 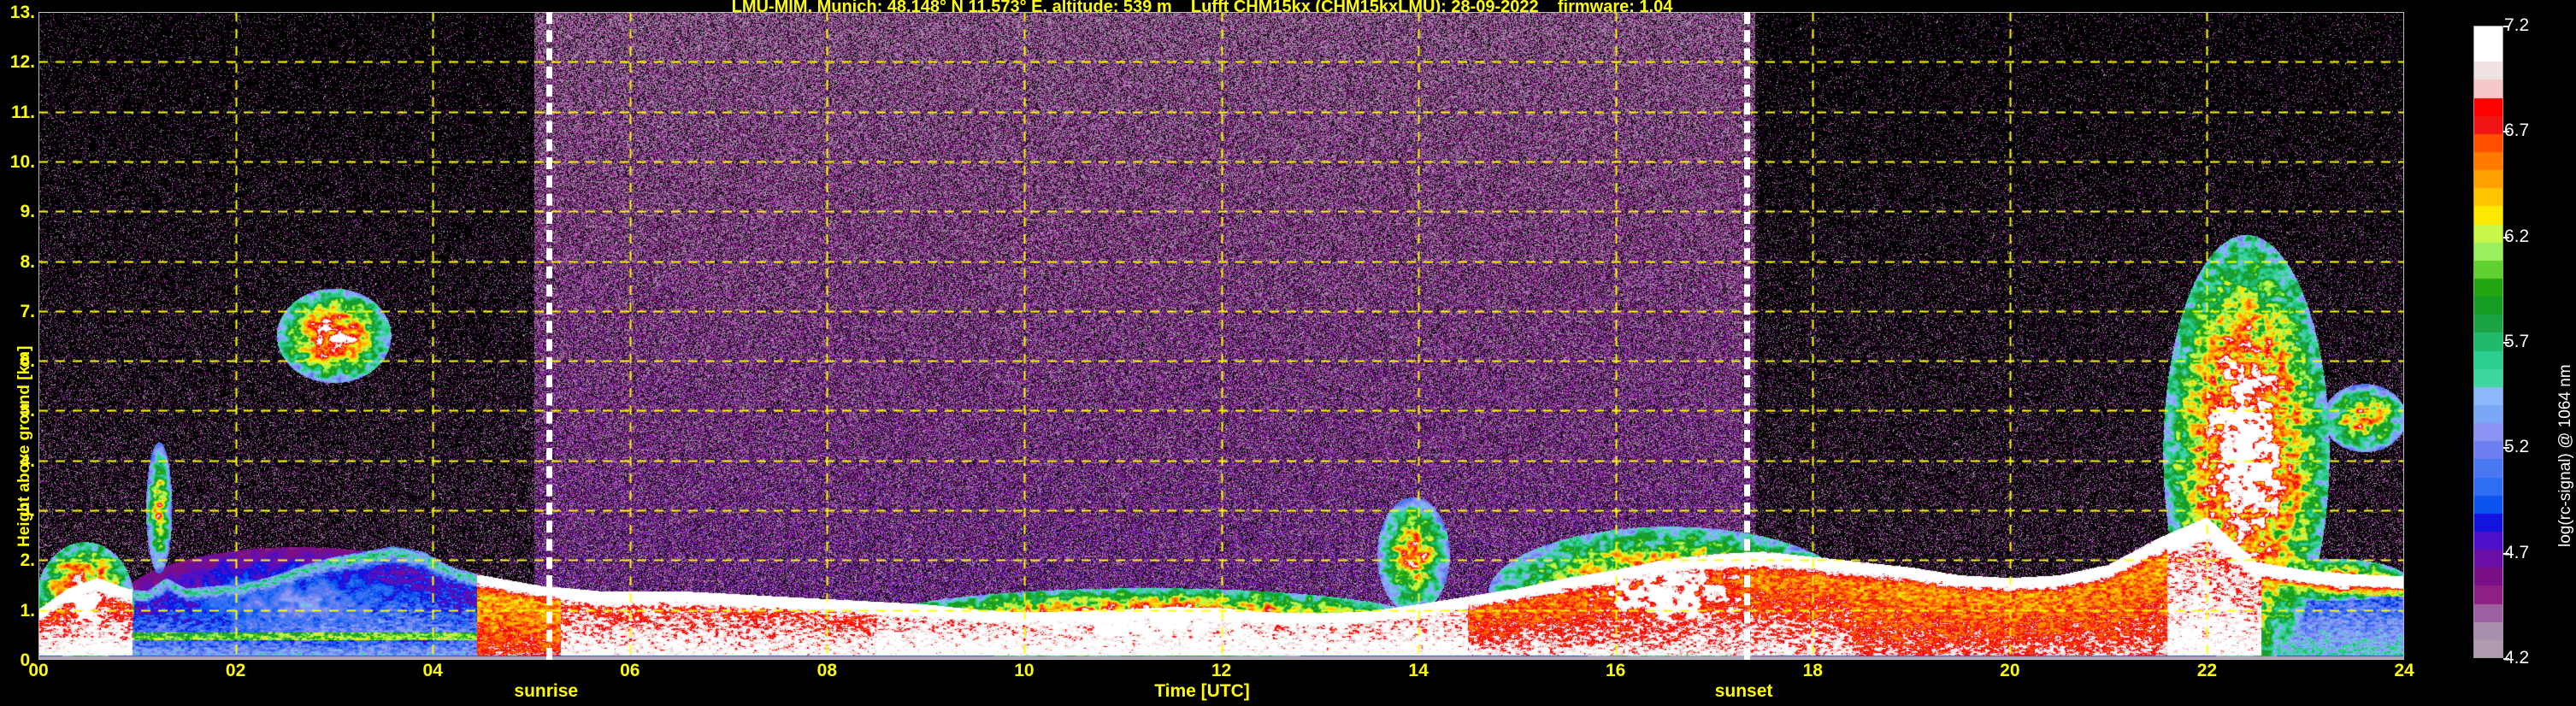 I want to click on y-tick-label: 12., so click(x=22, y=62).